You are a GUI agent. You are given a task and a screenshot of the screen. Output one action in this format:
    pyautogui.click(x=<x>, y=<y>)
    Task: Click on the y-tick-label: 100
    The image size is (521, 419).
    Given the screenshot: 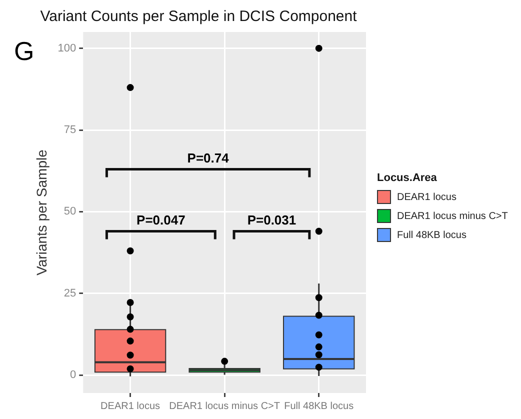 What is the action you would take?
    pyautogui.click(x=67, y=48)
    